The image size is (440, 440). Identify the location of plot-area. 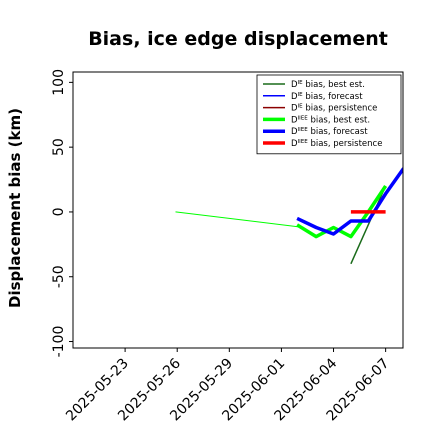
(289, 215).